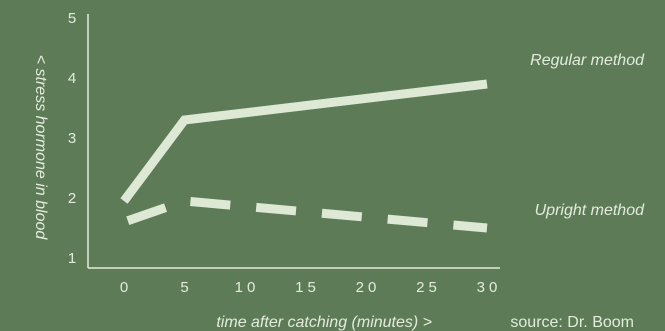  Describe the element at coordinates (40, 148) in the screenshot. I see `y-axis-title: < stress hormone in blood` at that location.